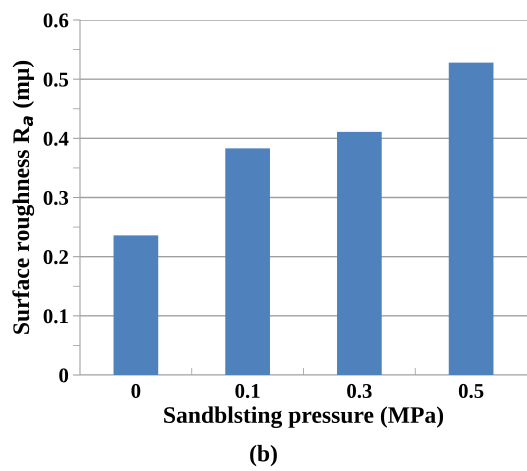 This screenshot has height=471, width=527. What do you see at coordinates (247, 391) in the screenshot?
I see `x-tick-label: 0.1` at bounding box center [247, 391].